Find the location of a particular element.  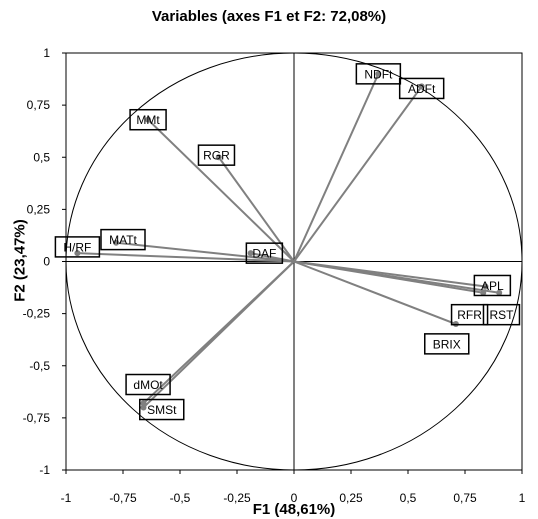

point-label: dMOt is located at coordinates (148, 385).